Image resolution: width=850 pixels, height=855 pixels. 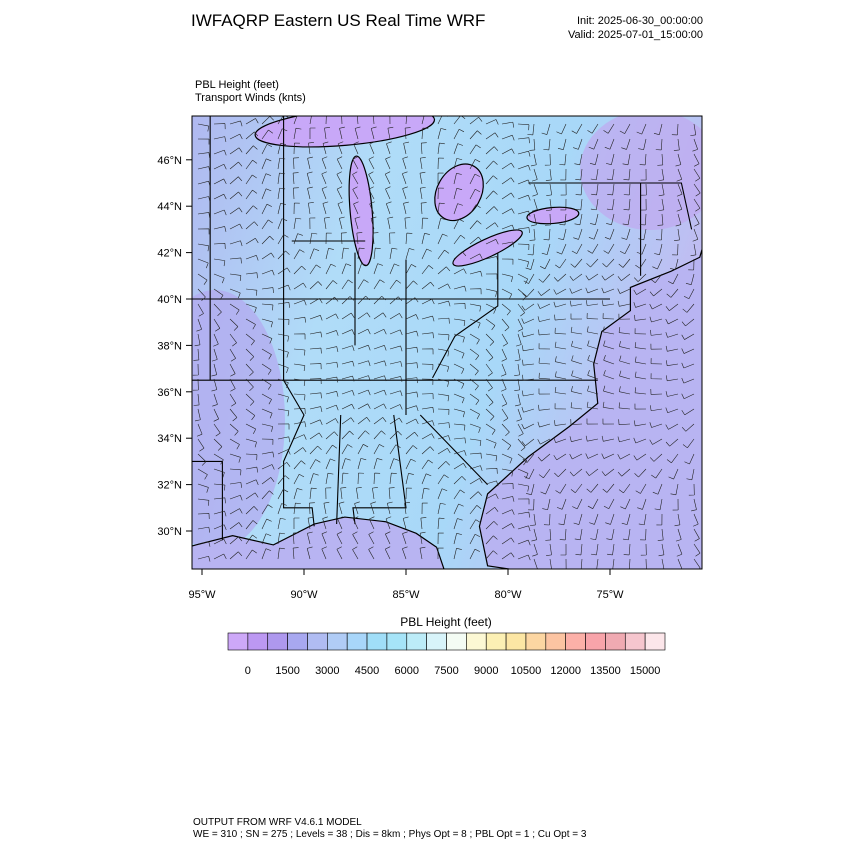 What do you see at coordinates (486, 671) in the screenshot?
I see `colorbar-label: 9000` at bounding box center [486, 671].